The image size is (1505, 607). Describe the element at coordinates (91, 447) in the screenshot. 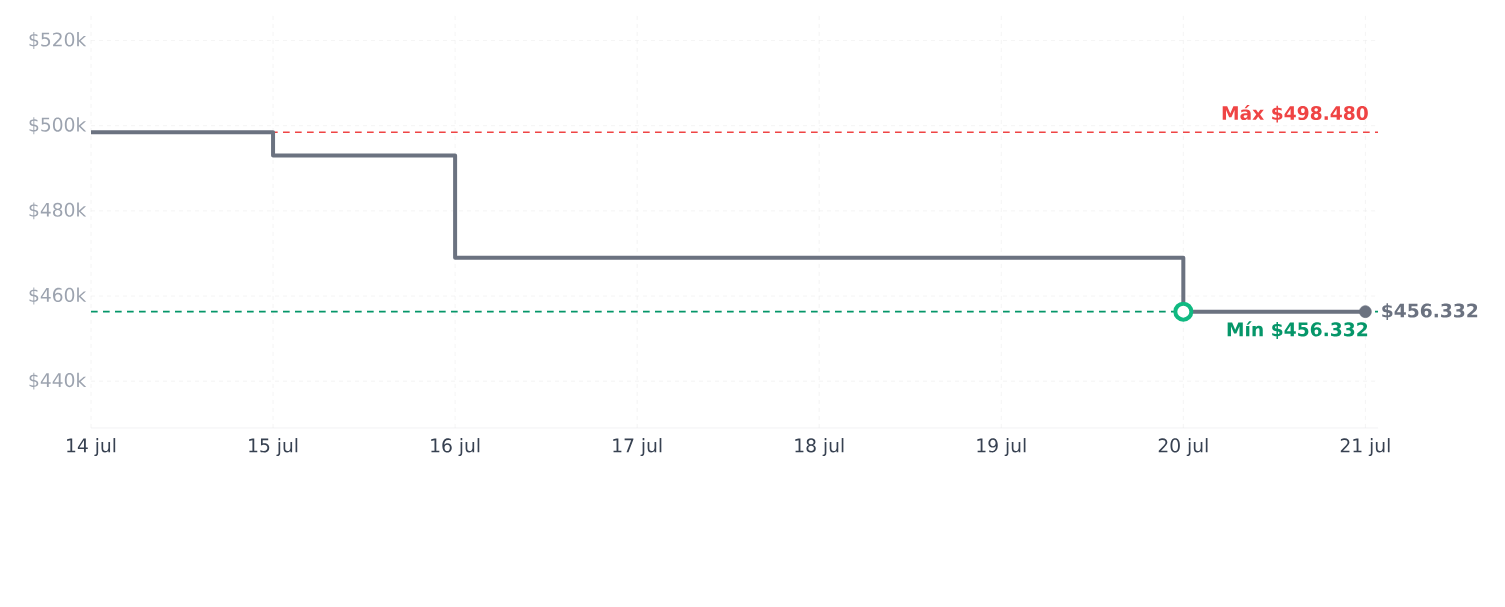

I see `x-tick-label: 14 jul` at that location.